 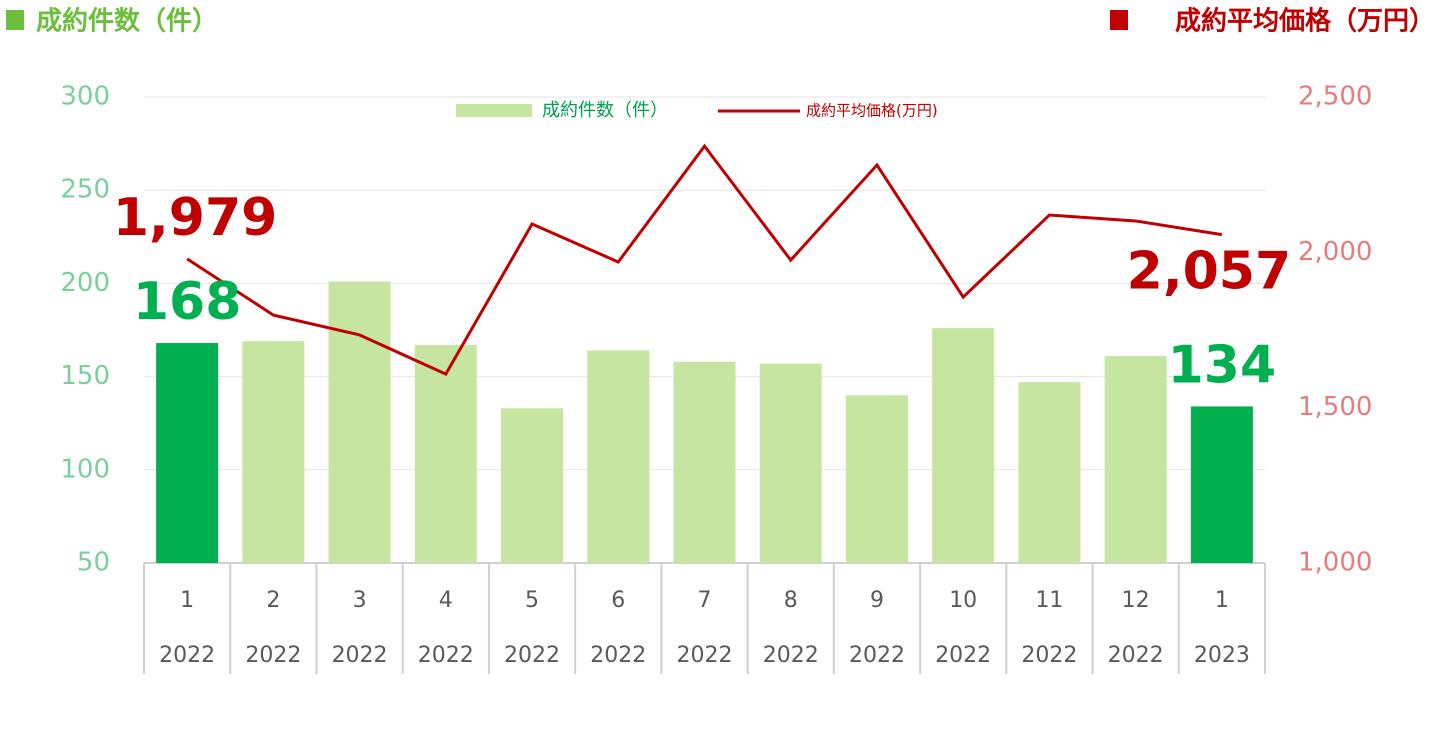 What do you see at coordinates (532, 600) in the screenshot?
I see `x-tick-label: 5` at bounding box center [532, 600].